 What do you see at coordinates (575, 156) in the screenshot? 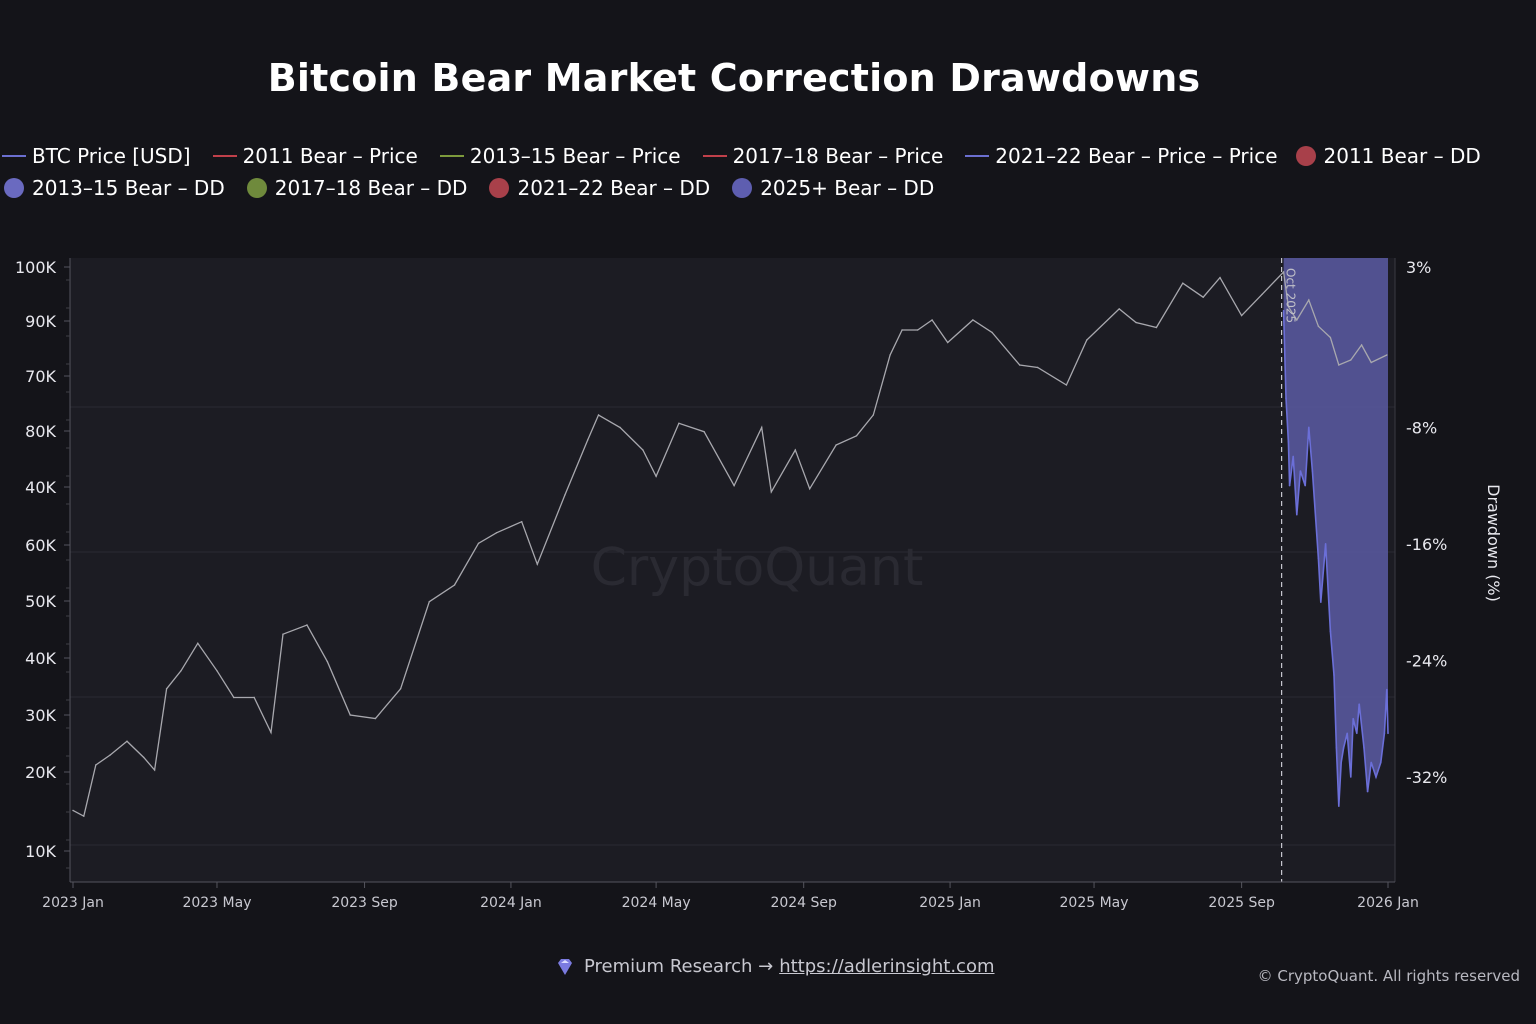
I see `legend-label: 2013–15 Bear – Price` at bounding box center [575, 156].